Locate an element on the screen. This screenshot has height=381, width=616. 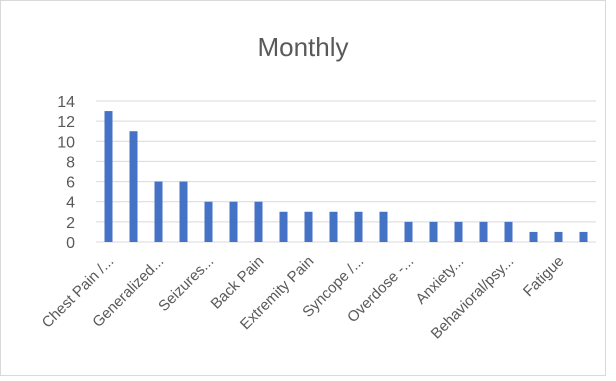
x-tick-label: Fatigue is located at coordinates (543, 276).